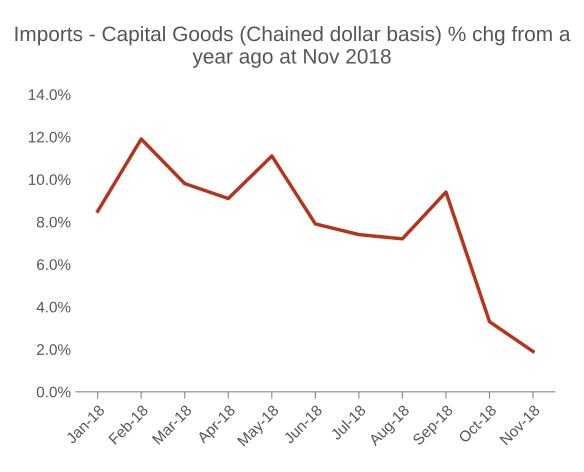  Describe the element at coordinates (49, 180) in the screenshot. I see `y-tick-label: 10.0%` at that location.